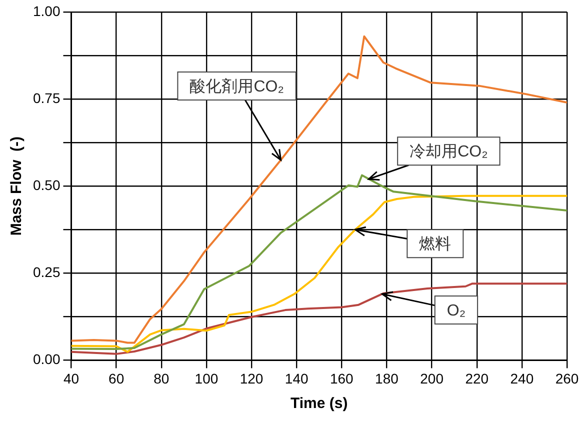 This screenshot has height=421, width=583. Describe the element at coordinates (342, 378) in the screenshot. I see `x-tick-label: 160` at that location.